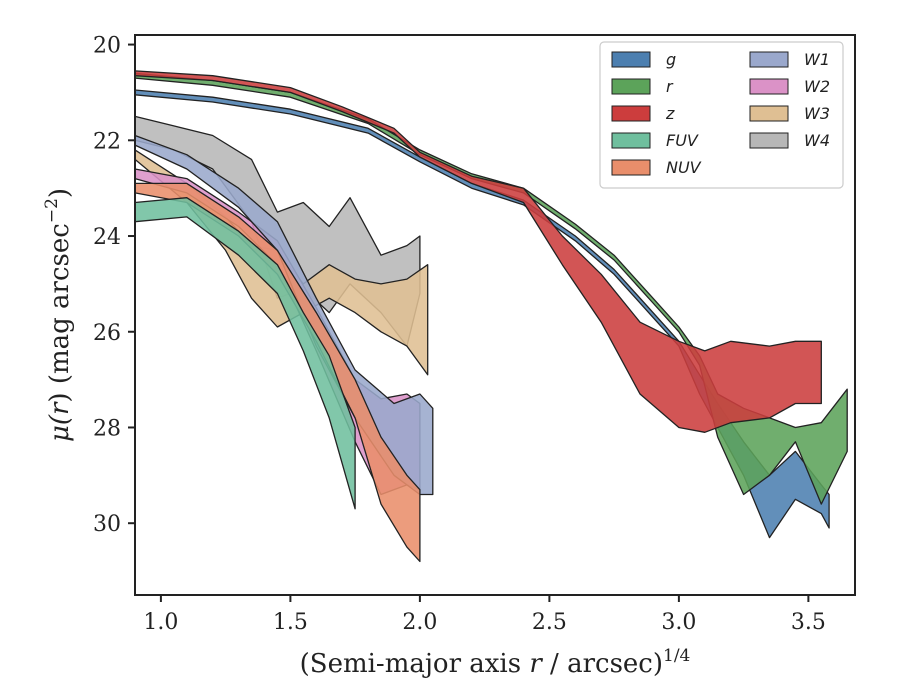  Describe the element at coordinates (107, 428) in the screenshot. I see `y-tick-label: 28` at that location.